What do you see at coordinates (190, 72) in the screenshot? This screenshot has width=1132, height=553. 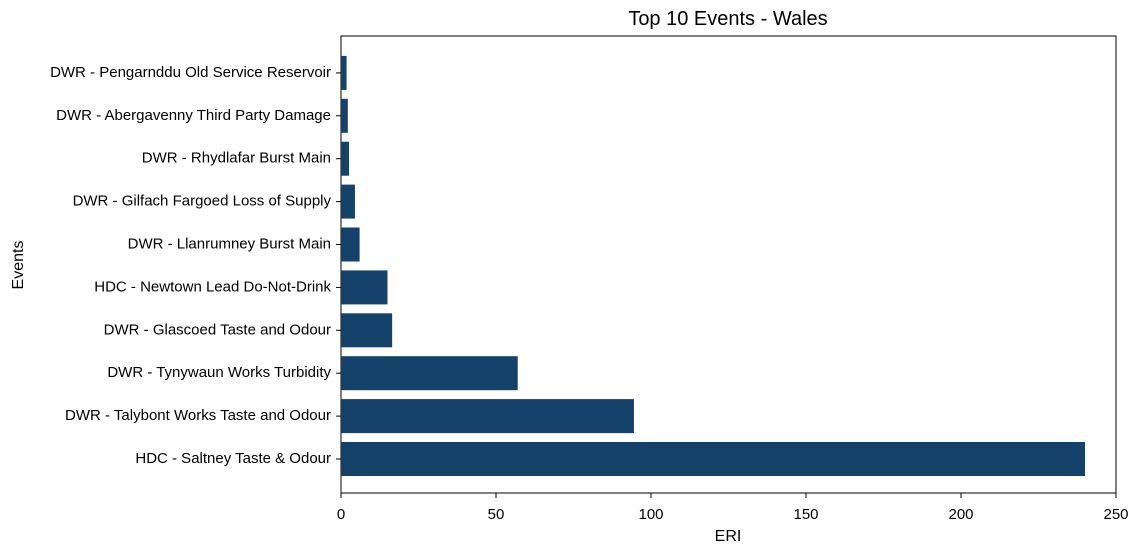 I see `category-label: DWR - Pengarnddu Old Service Reservoir` at bounding box center [190, 72].